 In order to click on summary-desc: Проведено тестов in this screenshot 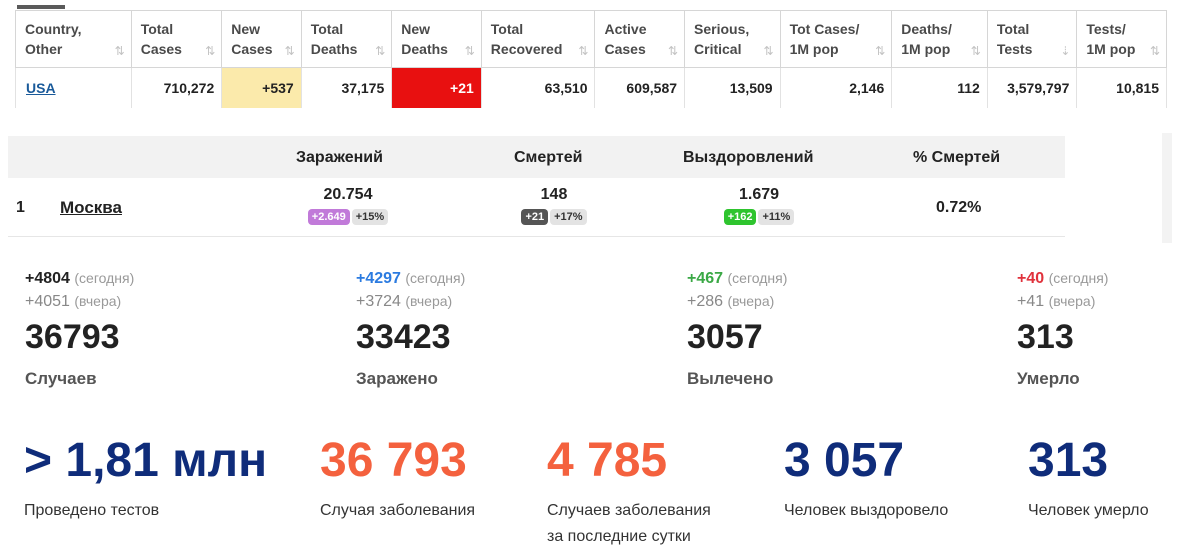, I will do `click(92, 510)`.